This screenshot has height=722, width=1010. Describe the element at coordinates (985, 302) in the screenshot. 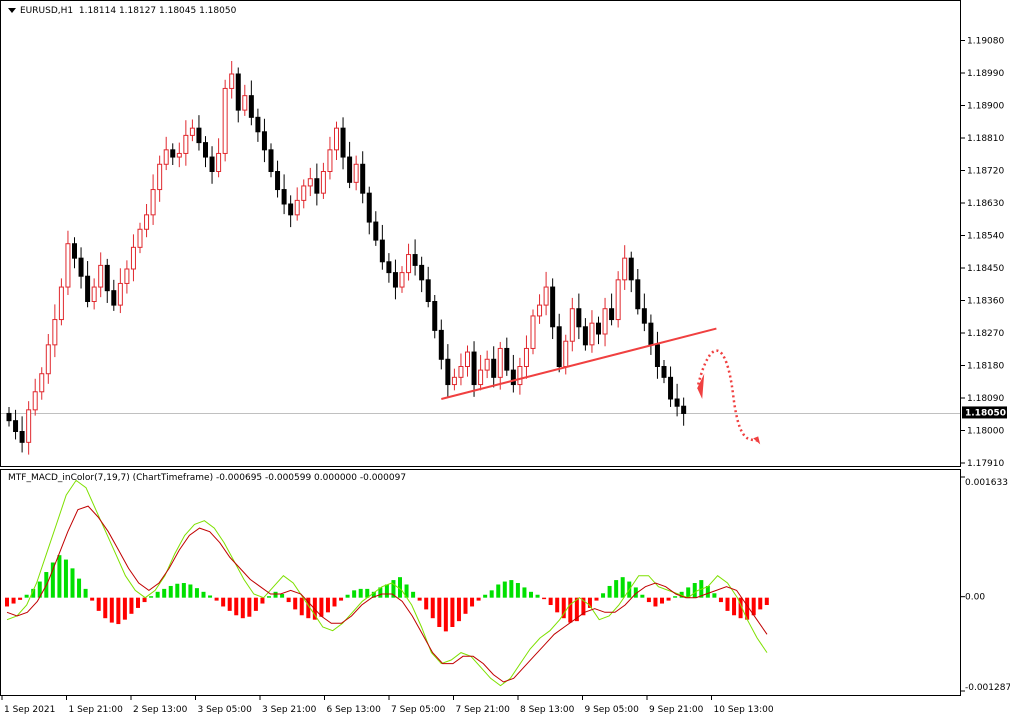

I see `price-tick-label: 1.18360` at that location.